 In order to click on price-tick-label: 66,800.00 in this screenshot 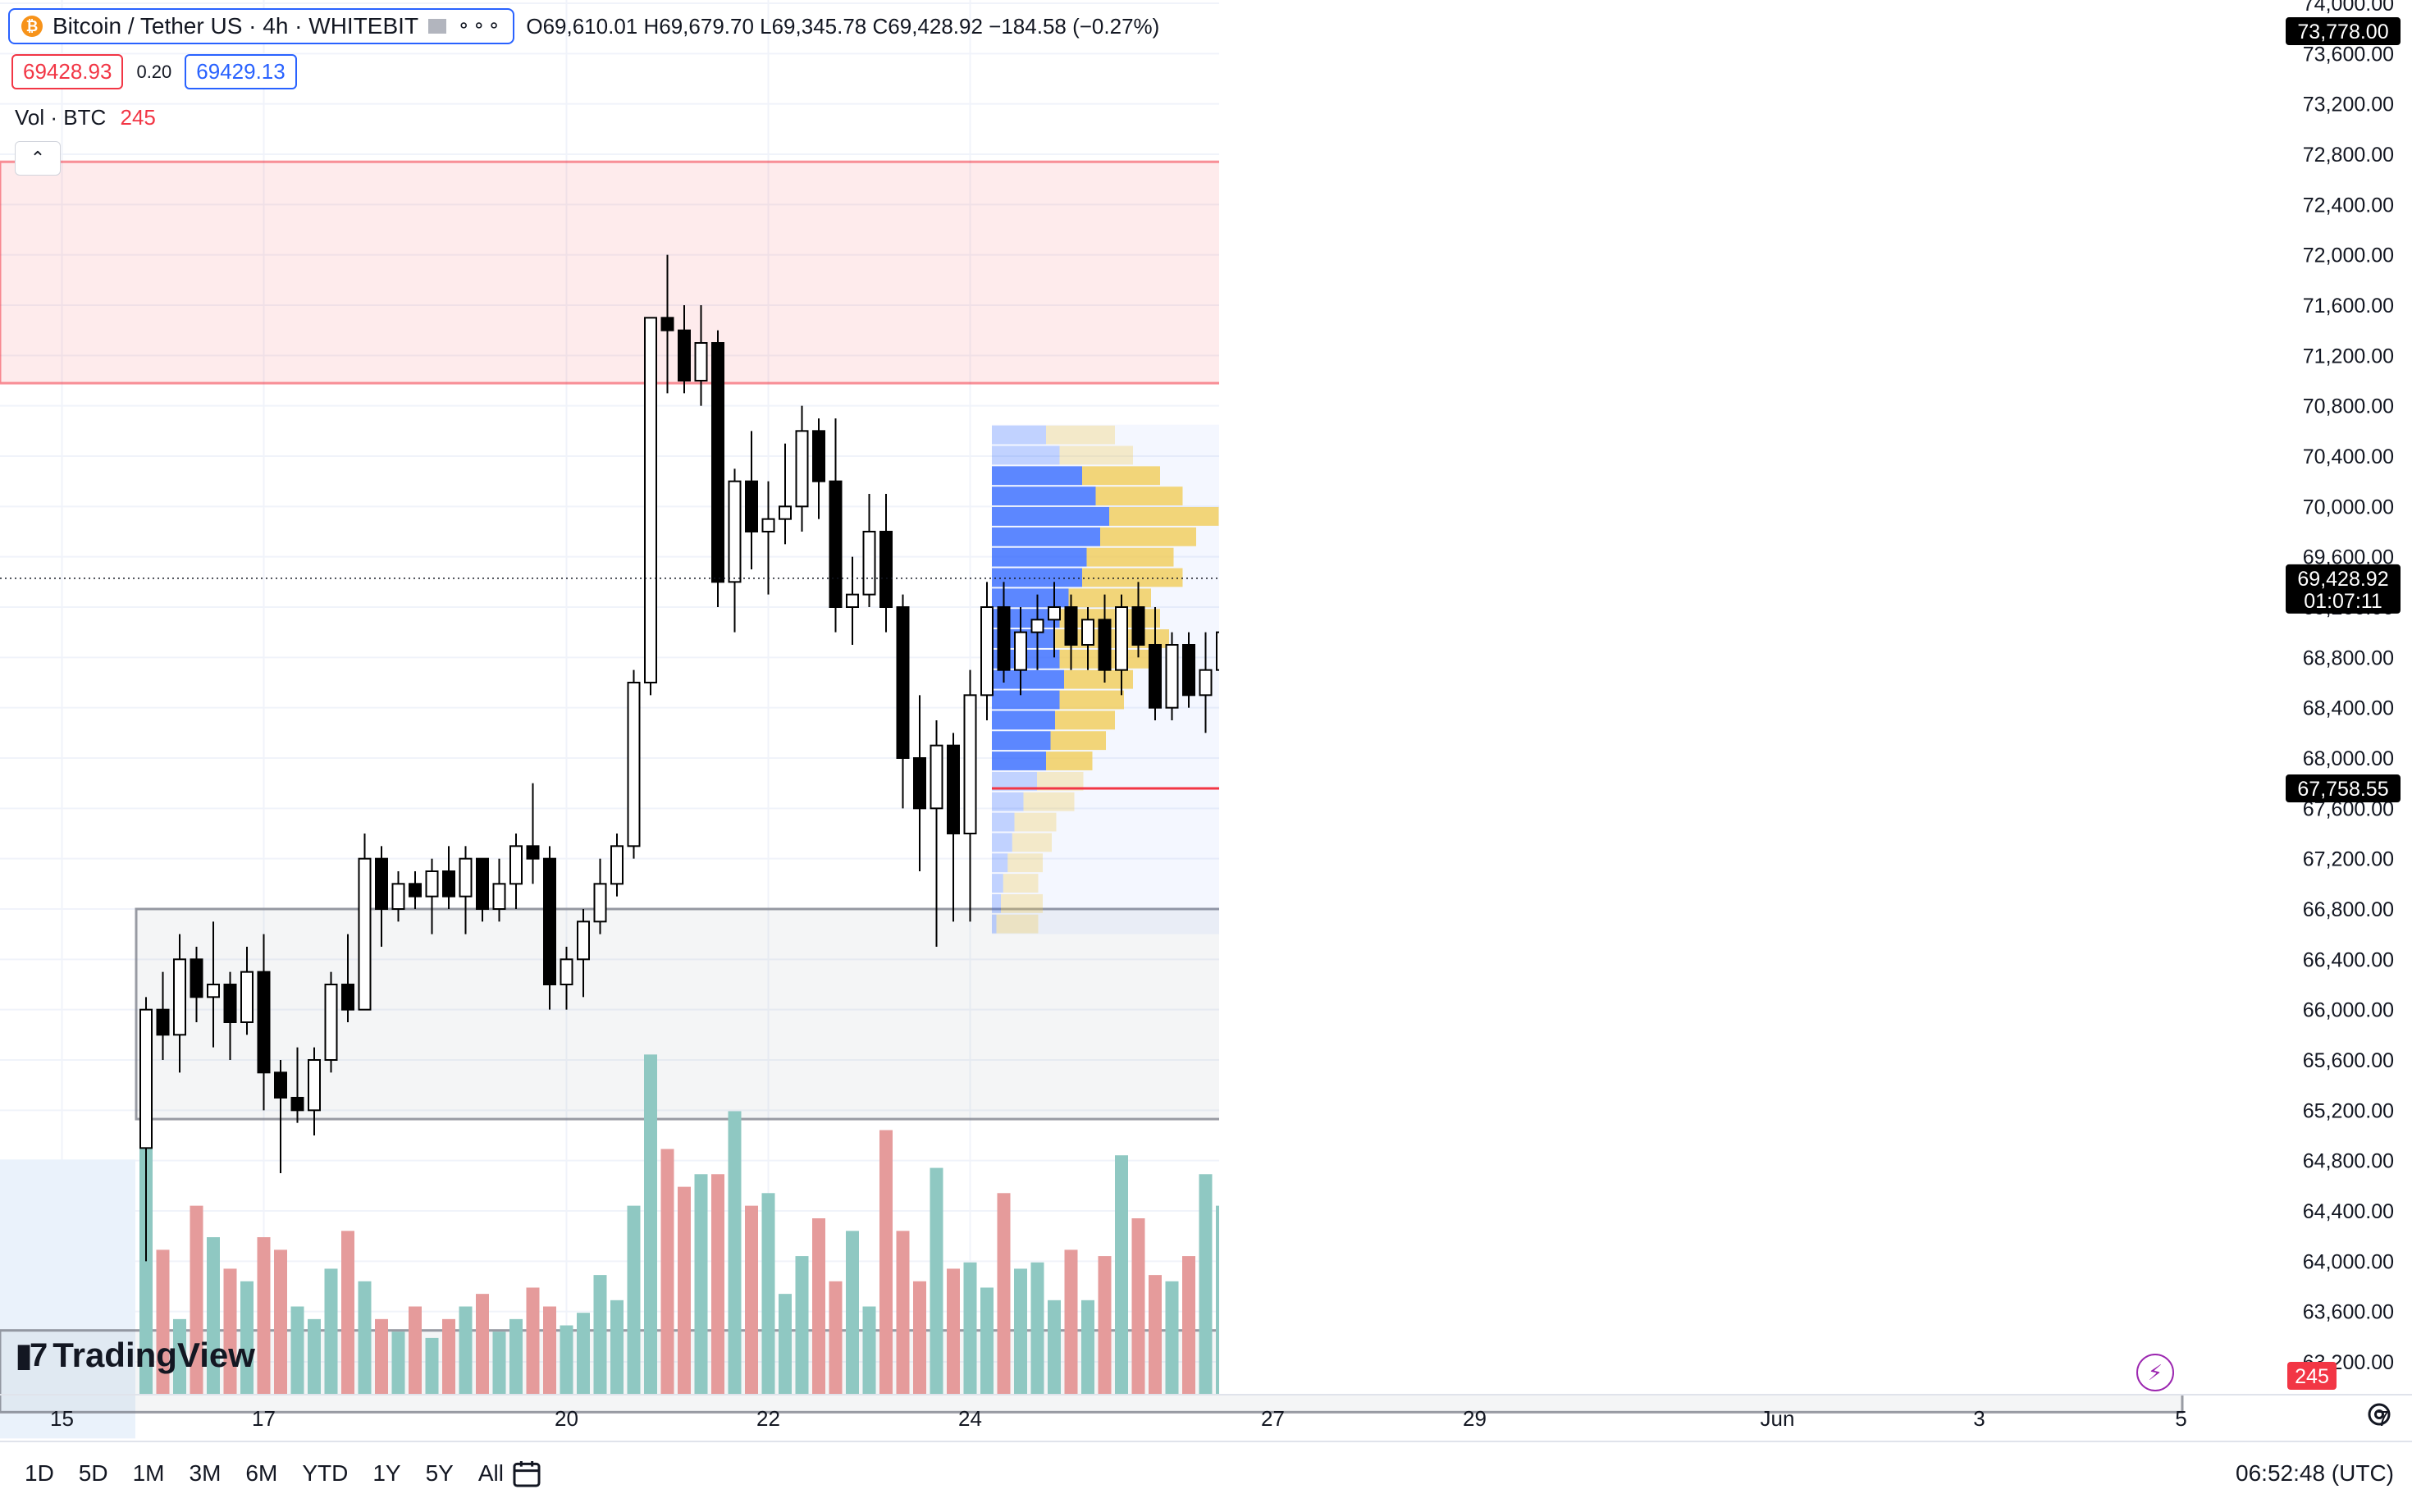, I will do `click(2348, 910)`.